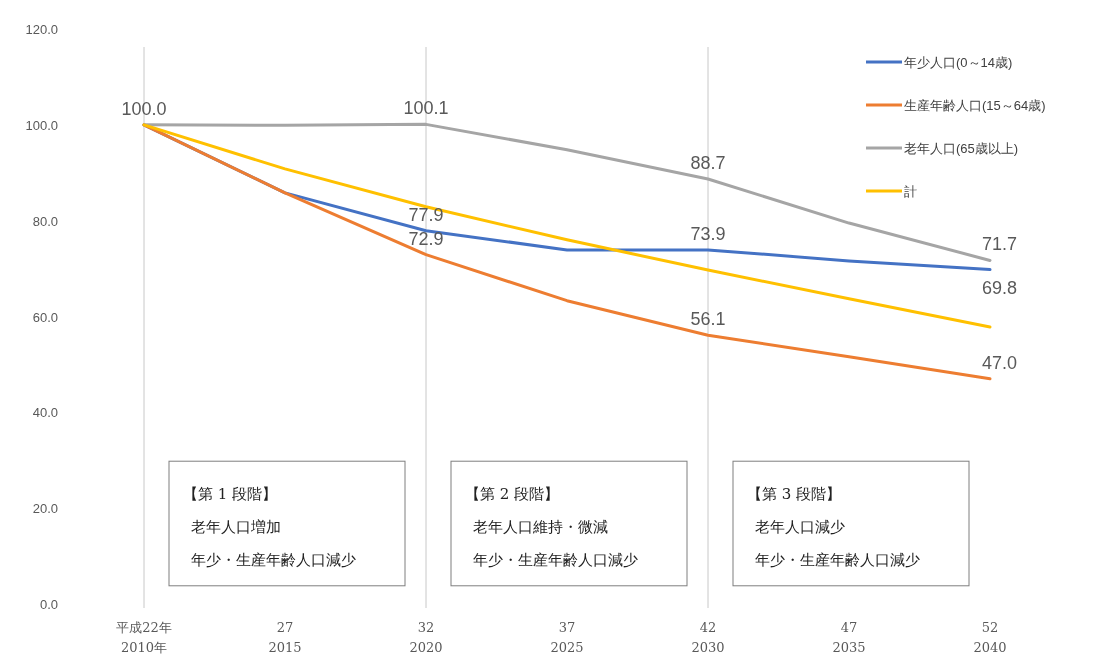  I want to click on annotation: 【第 3 段階】, so click(794, 494).